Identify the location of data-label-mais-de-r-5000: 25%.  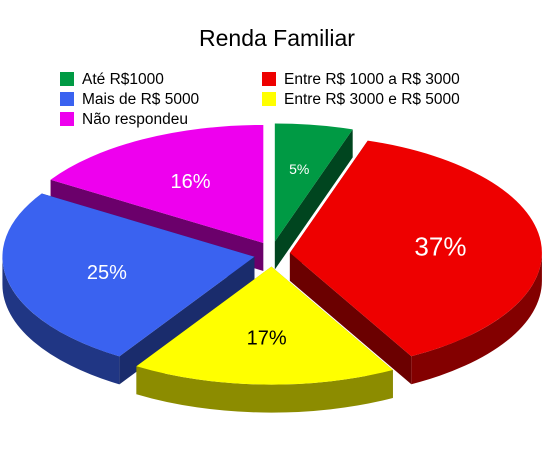
(107, 273).